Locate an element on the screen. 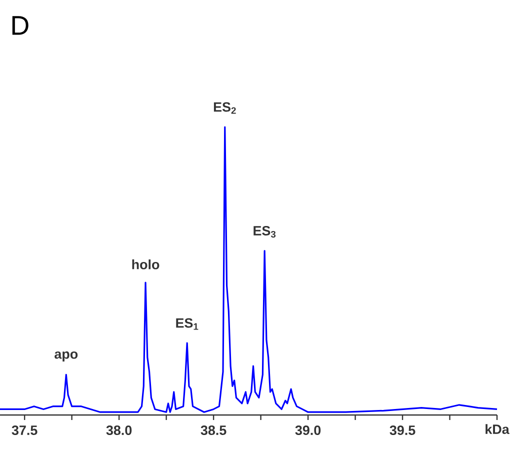 The image size is (521, 464). annotation: apo is located at coordinates (66, 356).